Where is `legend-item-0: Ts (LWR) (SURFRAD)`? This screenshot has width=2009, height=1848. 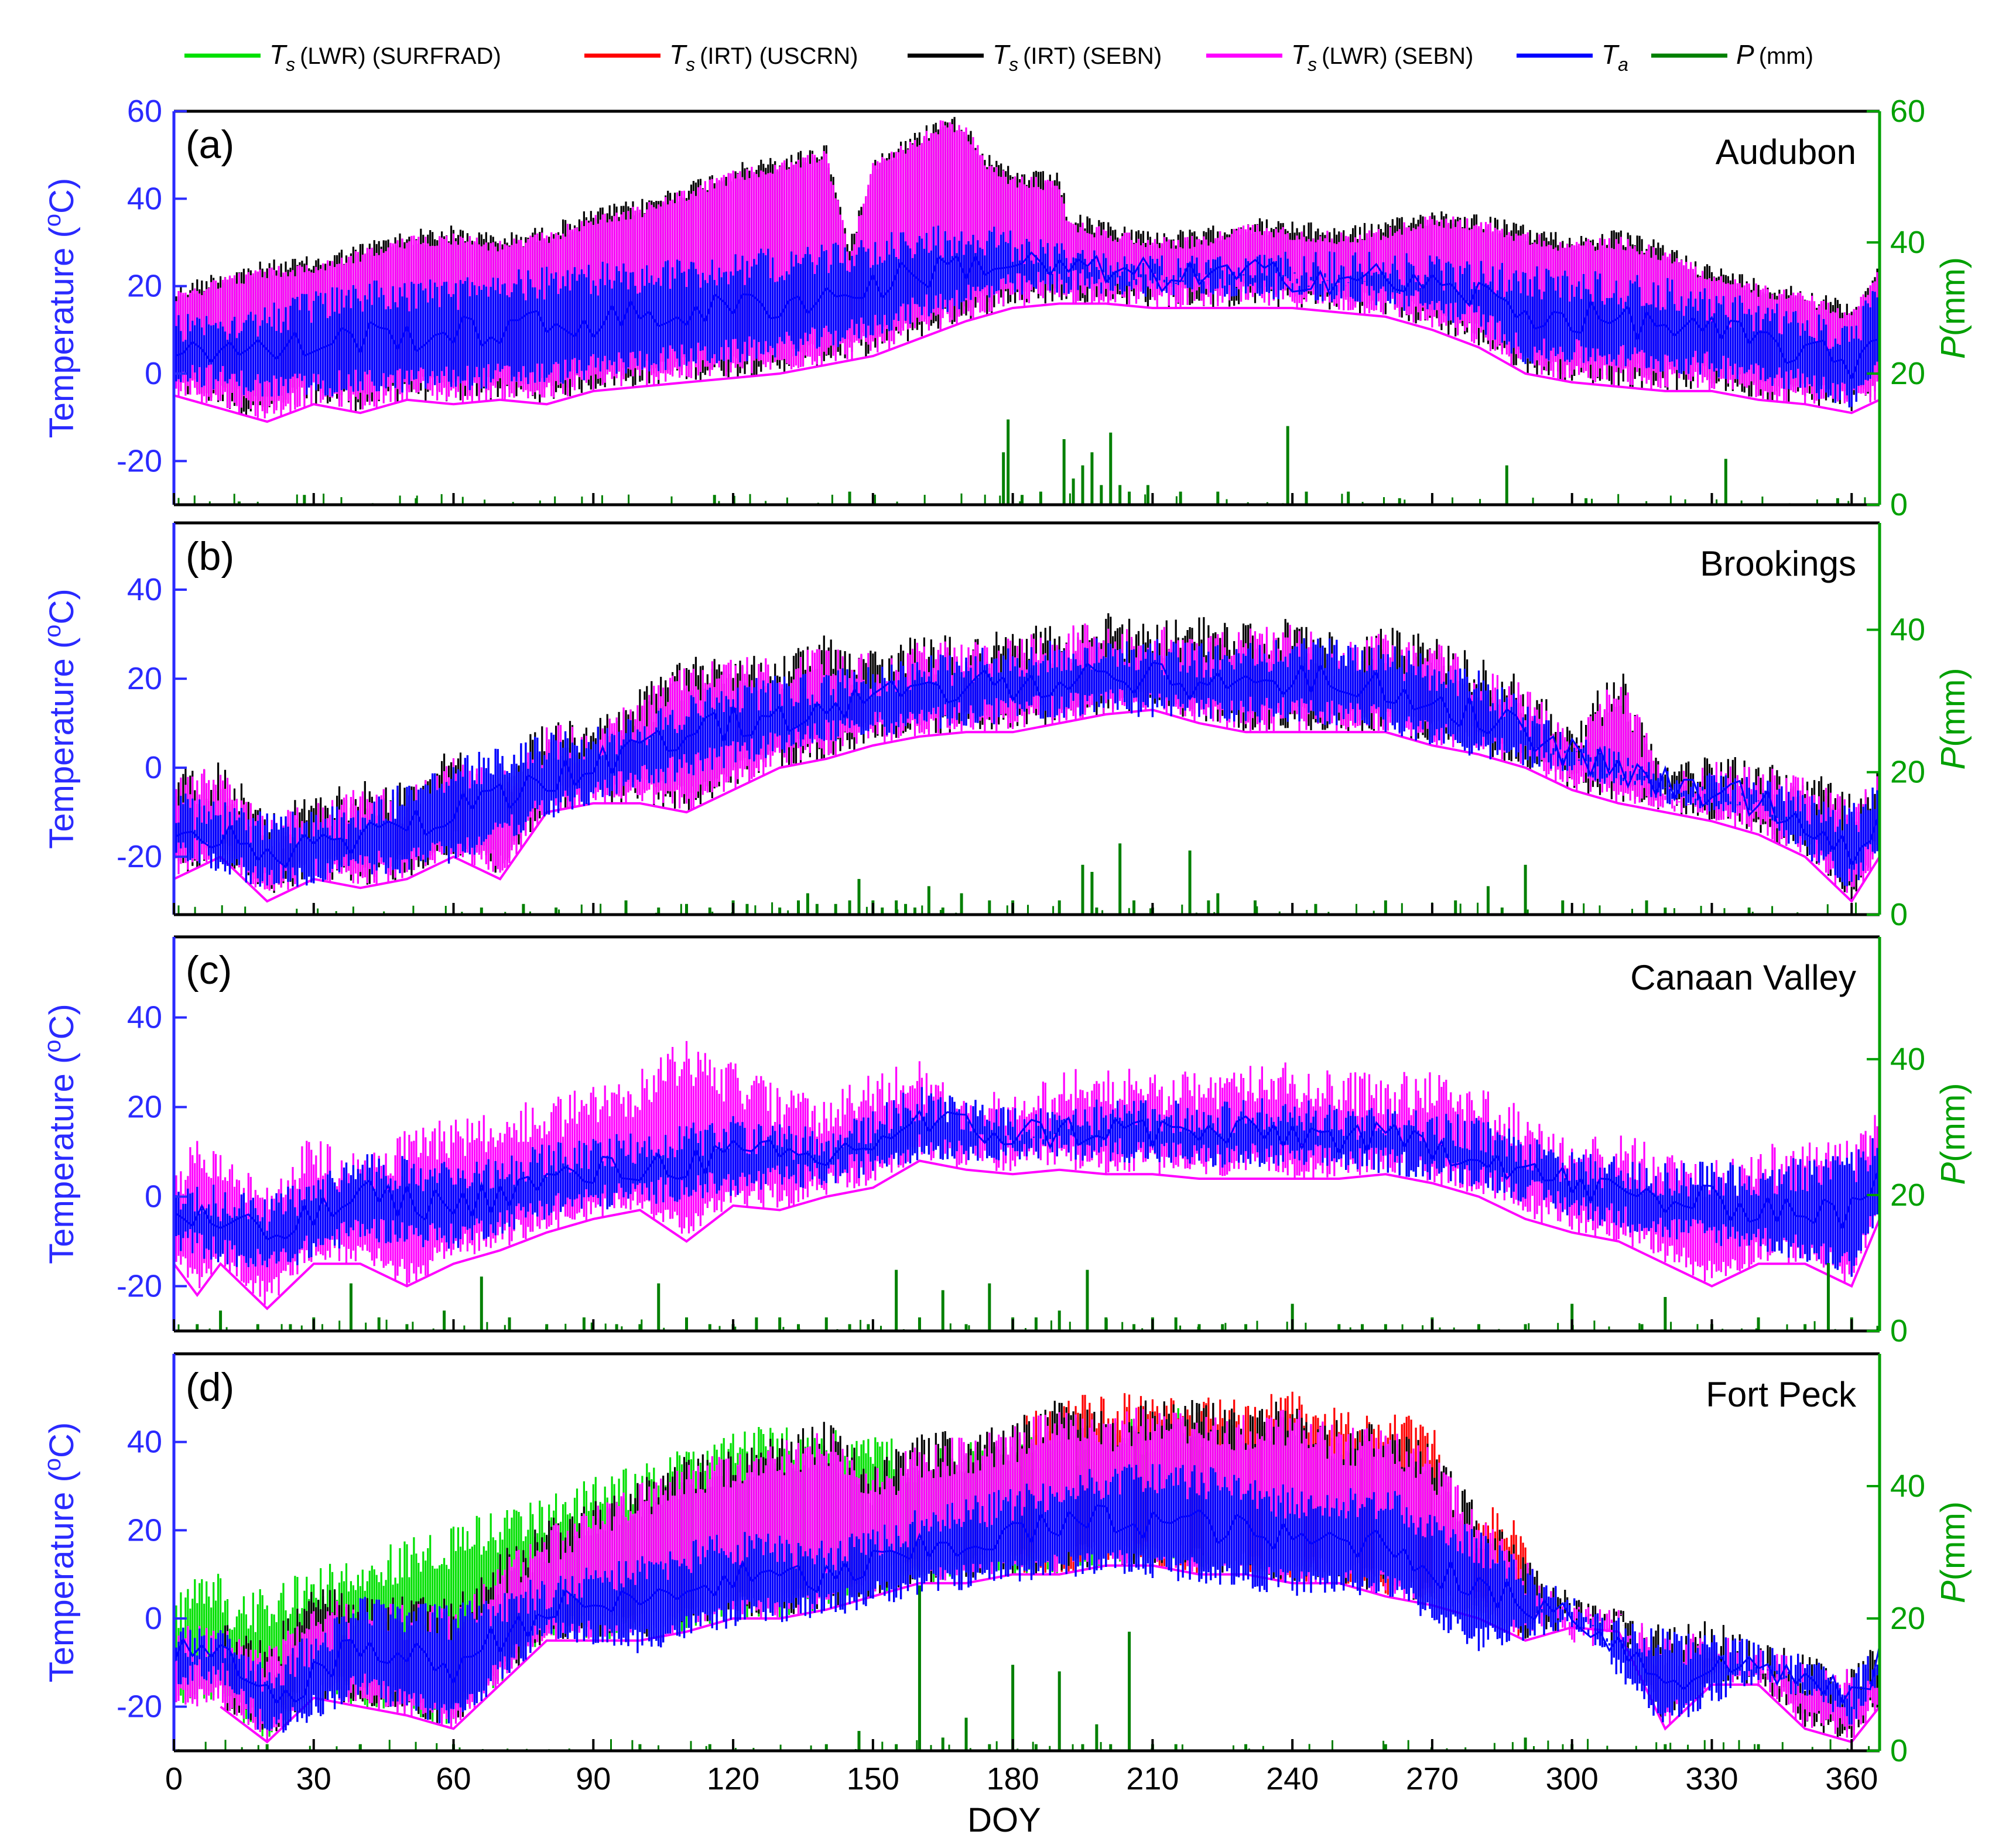
legend-item-0: Ts (LWR) (SURFRAD) is located at coordinates (343, 57).